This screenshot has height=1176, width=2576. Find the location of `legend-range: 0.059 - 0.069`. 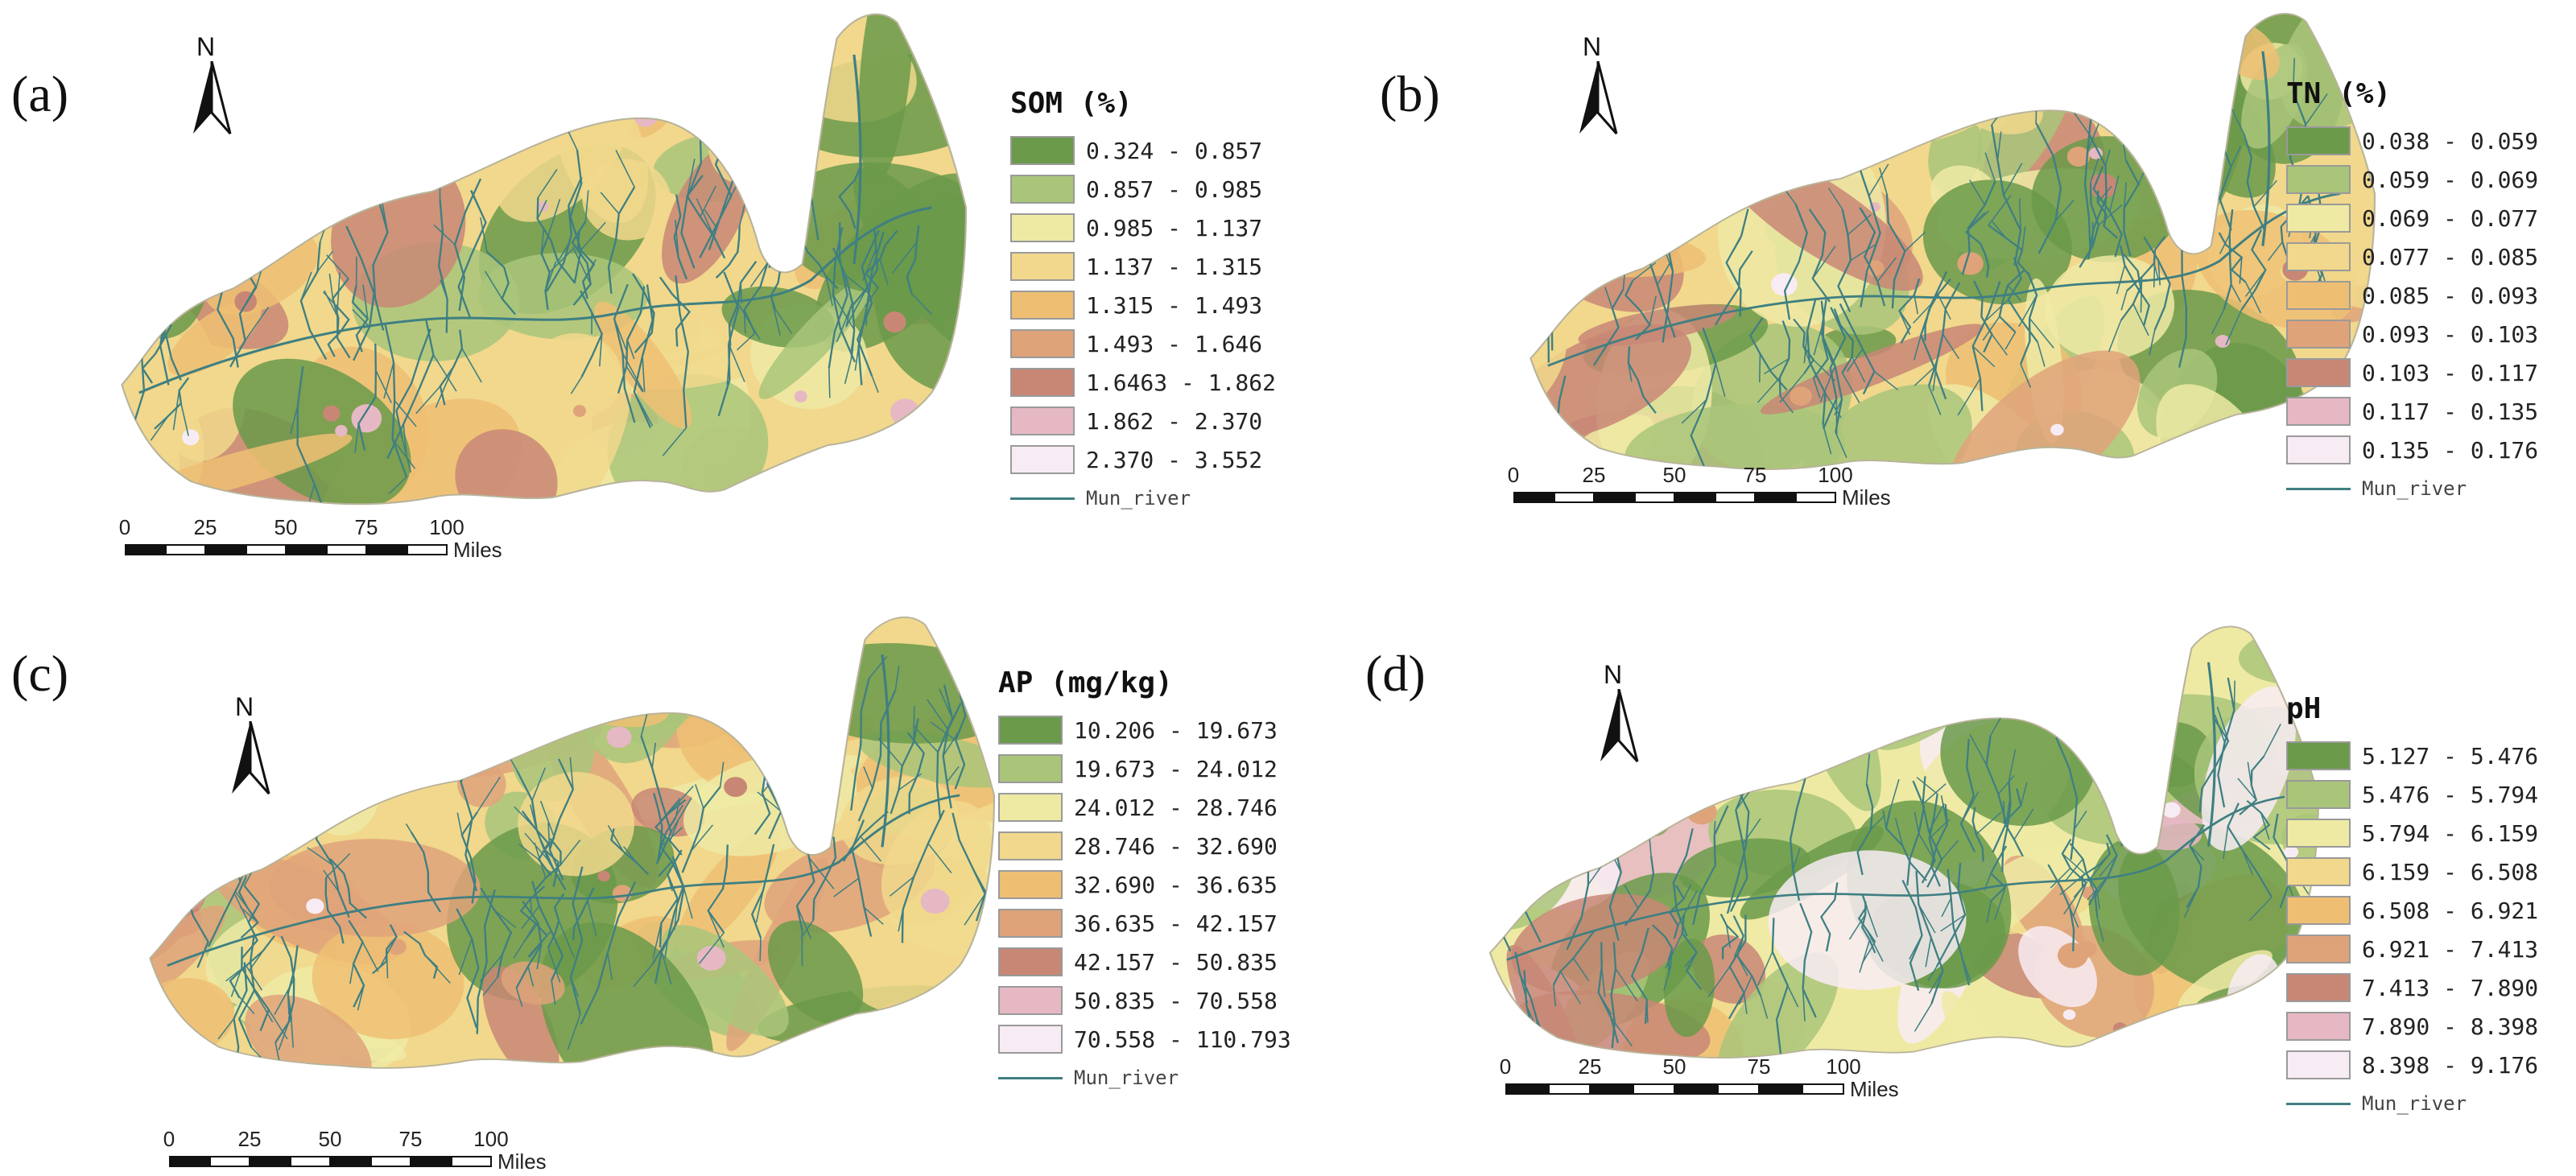

legend-range: 0.059 - 0.069 is located at coordinates (2450, 179).